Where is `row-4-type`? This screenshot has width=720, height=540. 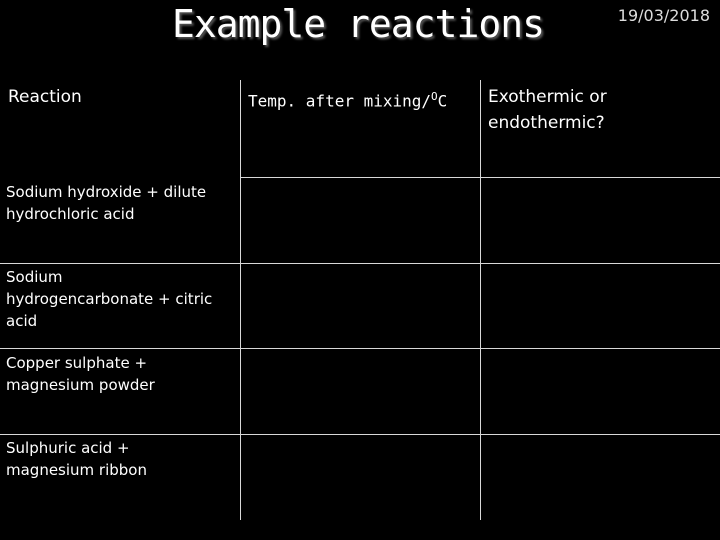 row-4-type is located at coordinates (600, 477).